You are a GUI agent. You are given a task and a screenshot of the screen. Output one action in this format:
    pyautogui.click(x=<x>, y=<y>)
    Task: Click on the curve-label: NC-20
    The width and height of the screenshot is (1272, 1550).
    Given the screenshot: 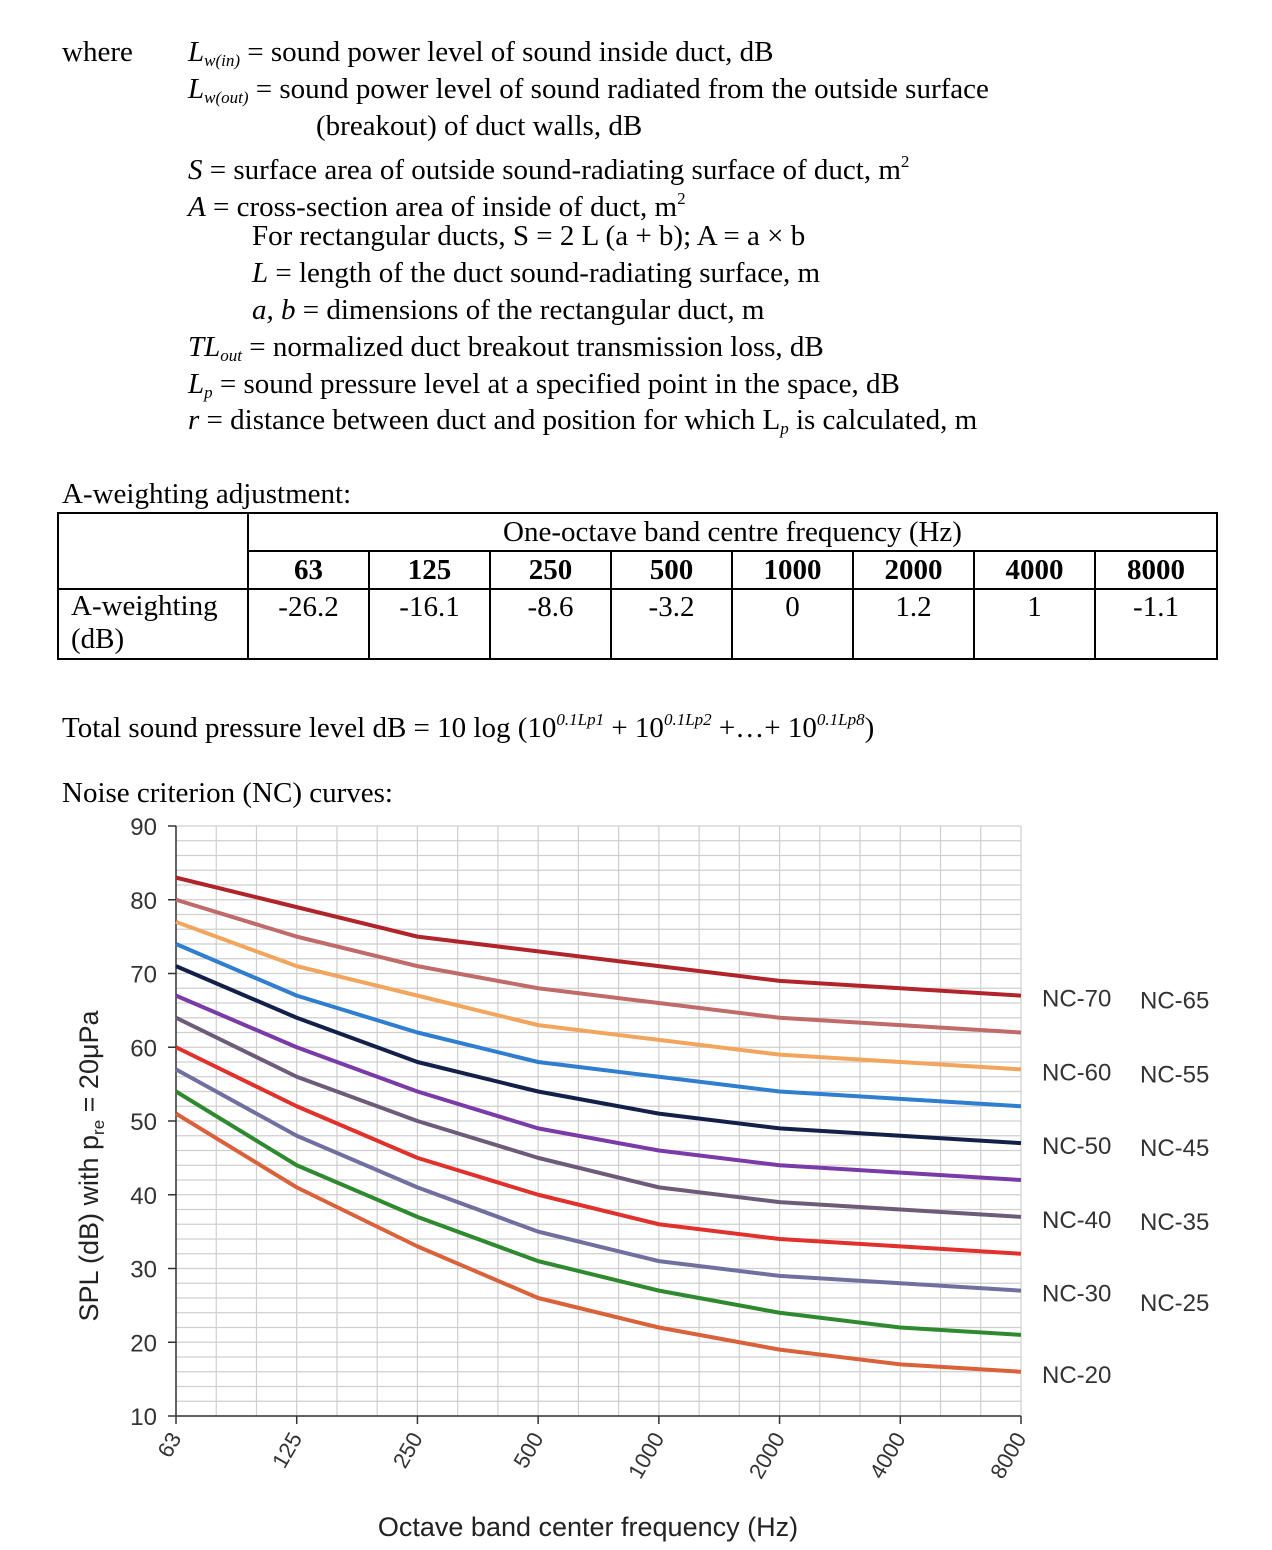 What is the action you would take?
    pyautogui.click(x=1076, y=1375)
    